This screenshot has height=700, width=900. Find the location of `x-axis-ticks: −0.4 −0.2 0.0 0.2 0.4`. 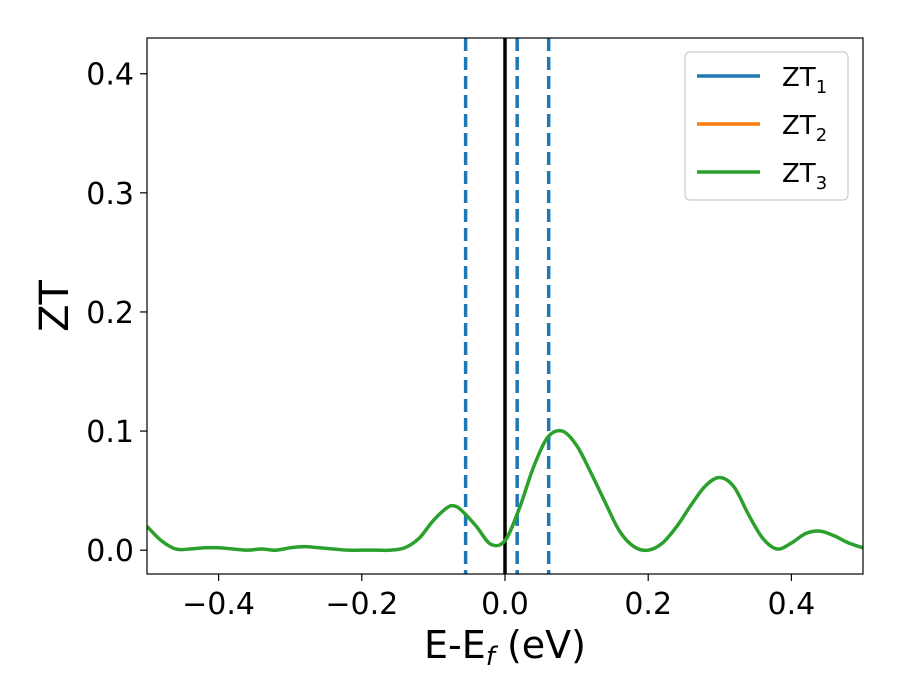

x-axis-ticks: −0.4 −0.2 0.0 0.2 0.4 is located at coordinates (498, 598).